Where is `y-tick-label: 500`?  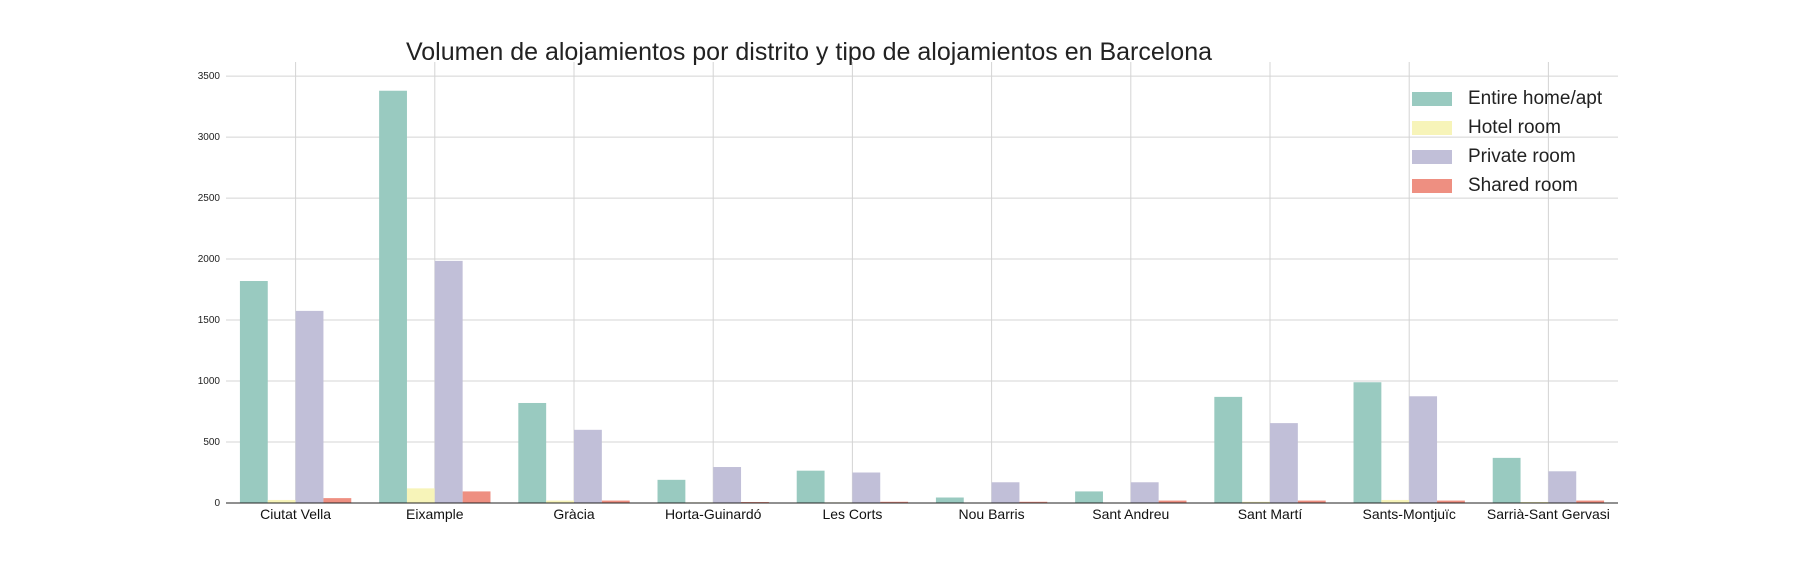 y-tick-label: 500 is located at coordinates (211, 442).